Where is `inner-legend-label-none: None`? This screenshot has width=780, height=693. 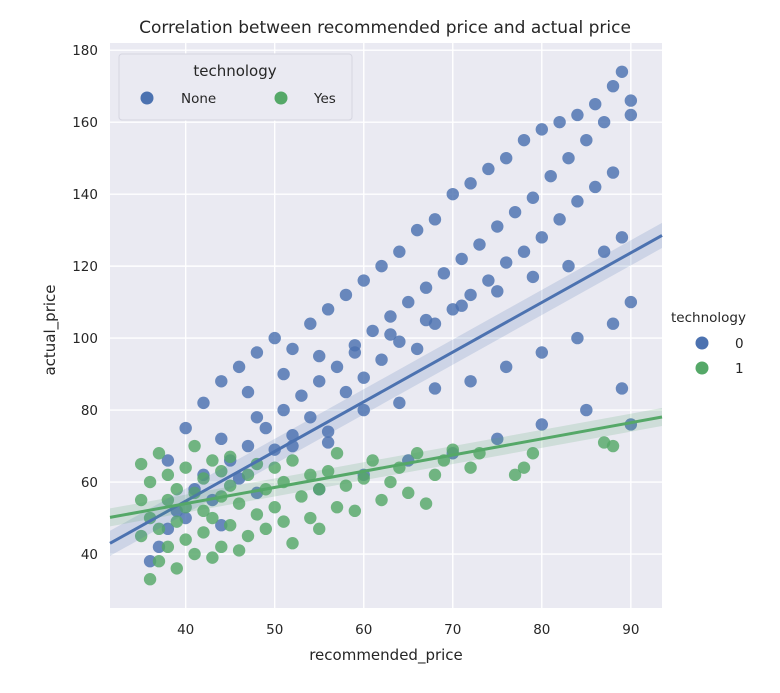 inner-legend-label-none: None is located at coordinates (198, 99).